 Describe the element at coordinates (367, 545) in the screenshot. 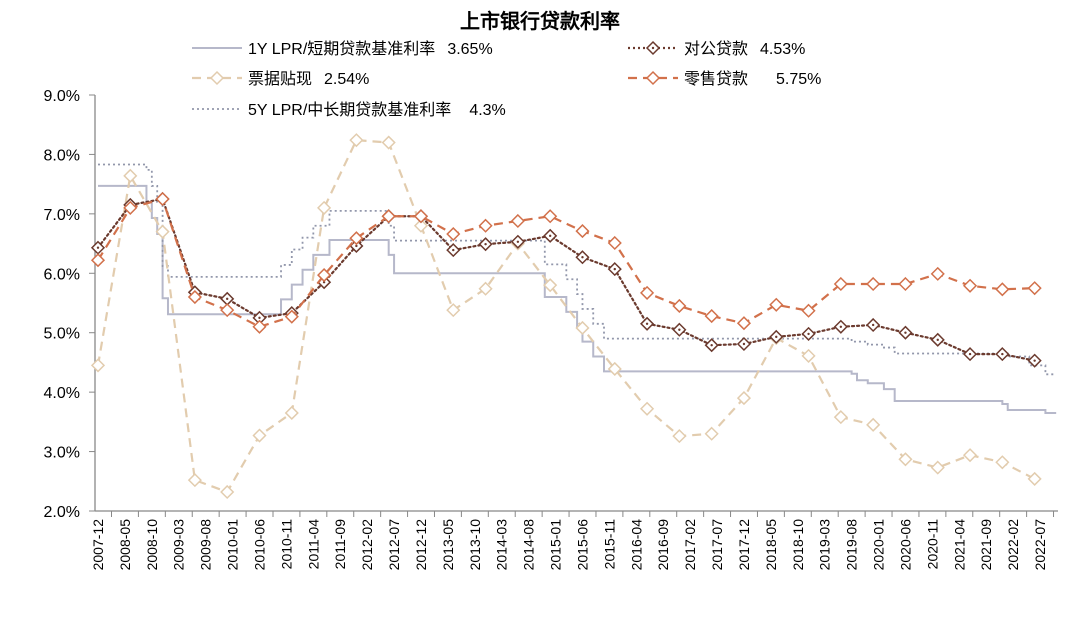

I see `x-tick-label: 2012-02` at that location.